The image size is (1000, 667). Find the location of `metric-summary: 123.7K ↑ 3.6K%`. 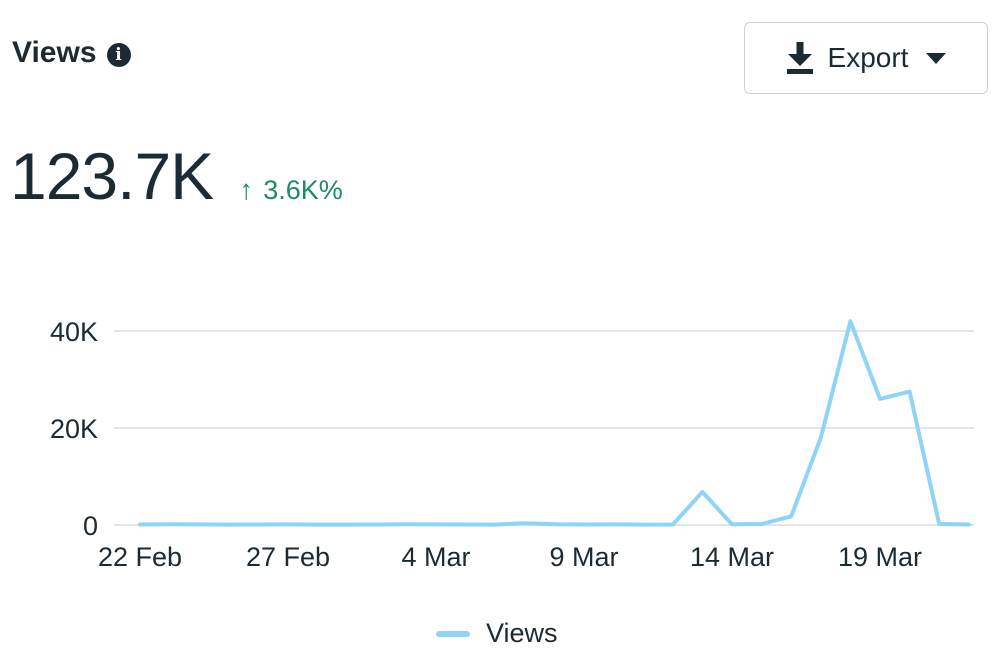

metric-summary: 123.7K ↑ 3.6K% is located at coordinates (176, 176).